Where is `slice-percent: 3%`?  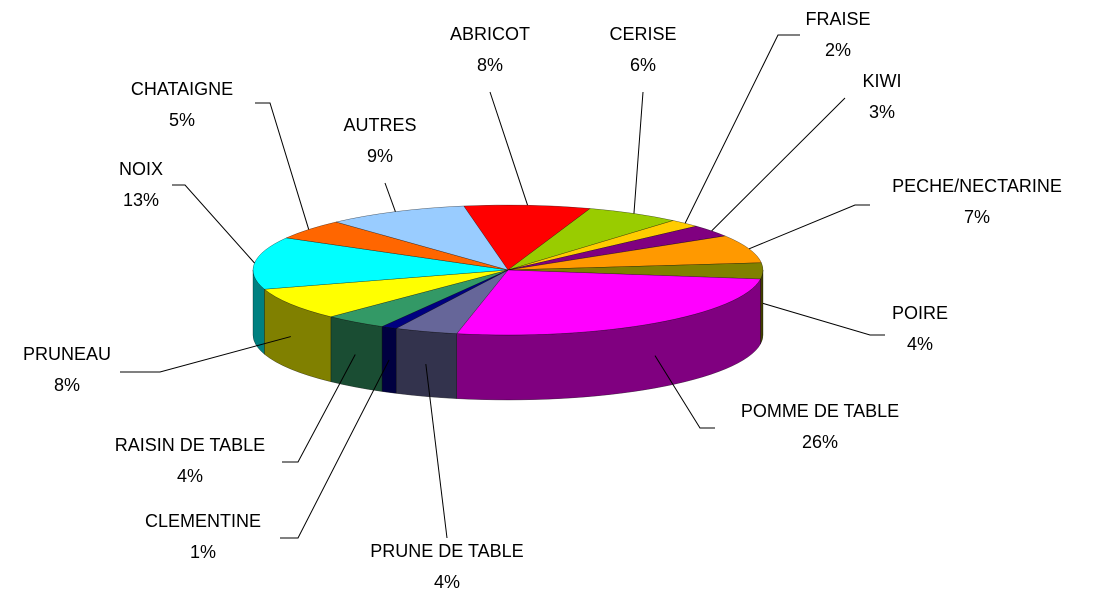 slice-percent: 3% is located at coordinates (882, 112).